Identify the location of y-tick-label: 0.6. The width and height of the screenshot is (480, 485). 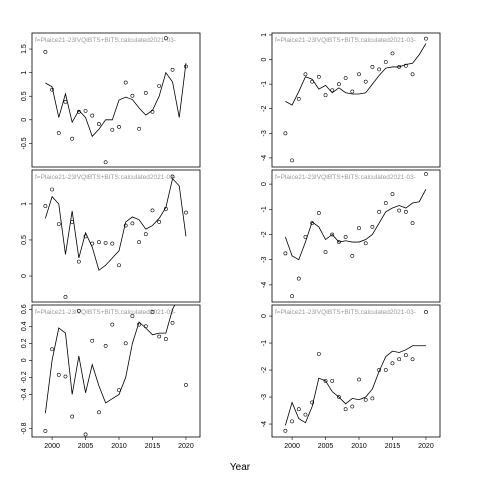
(24, 309).